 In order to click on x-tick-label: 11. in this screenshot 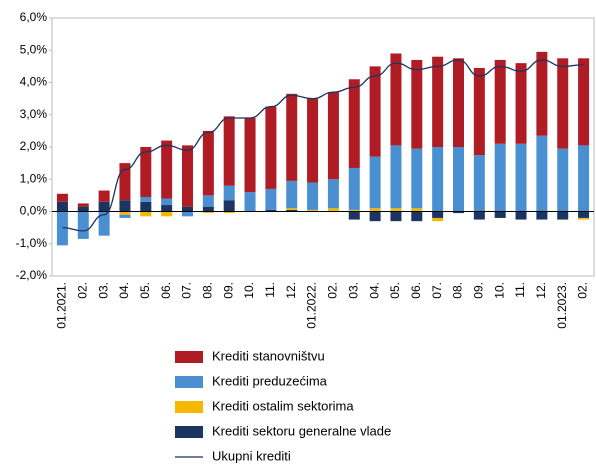, I will do `click(520, 290)`.